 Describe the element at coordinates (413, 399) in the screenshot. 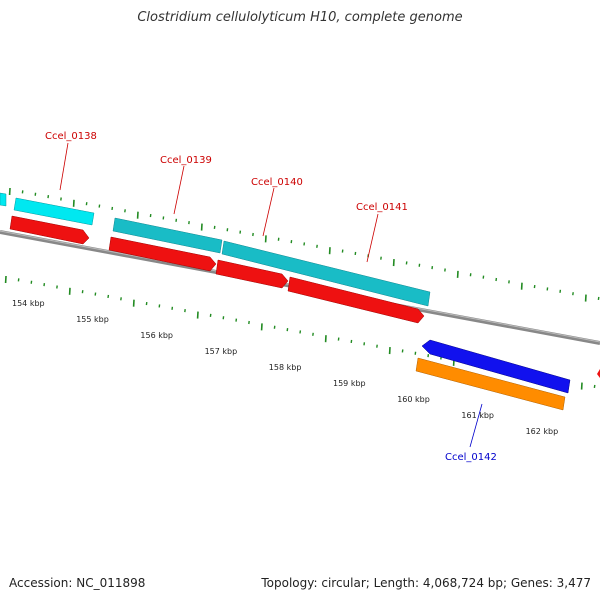

I see `ruler-label: 160 kbp` at that location.